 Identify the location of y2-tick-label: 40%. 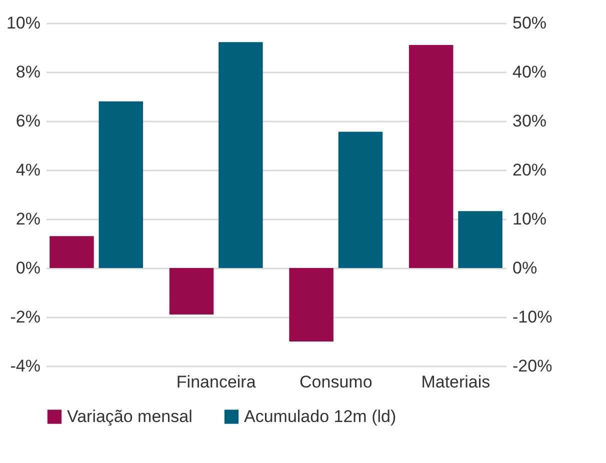
(529, 72).